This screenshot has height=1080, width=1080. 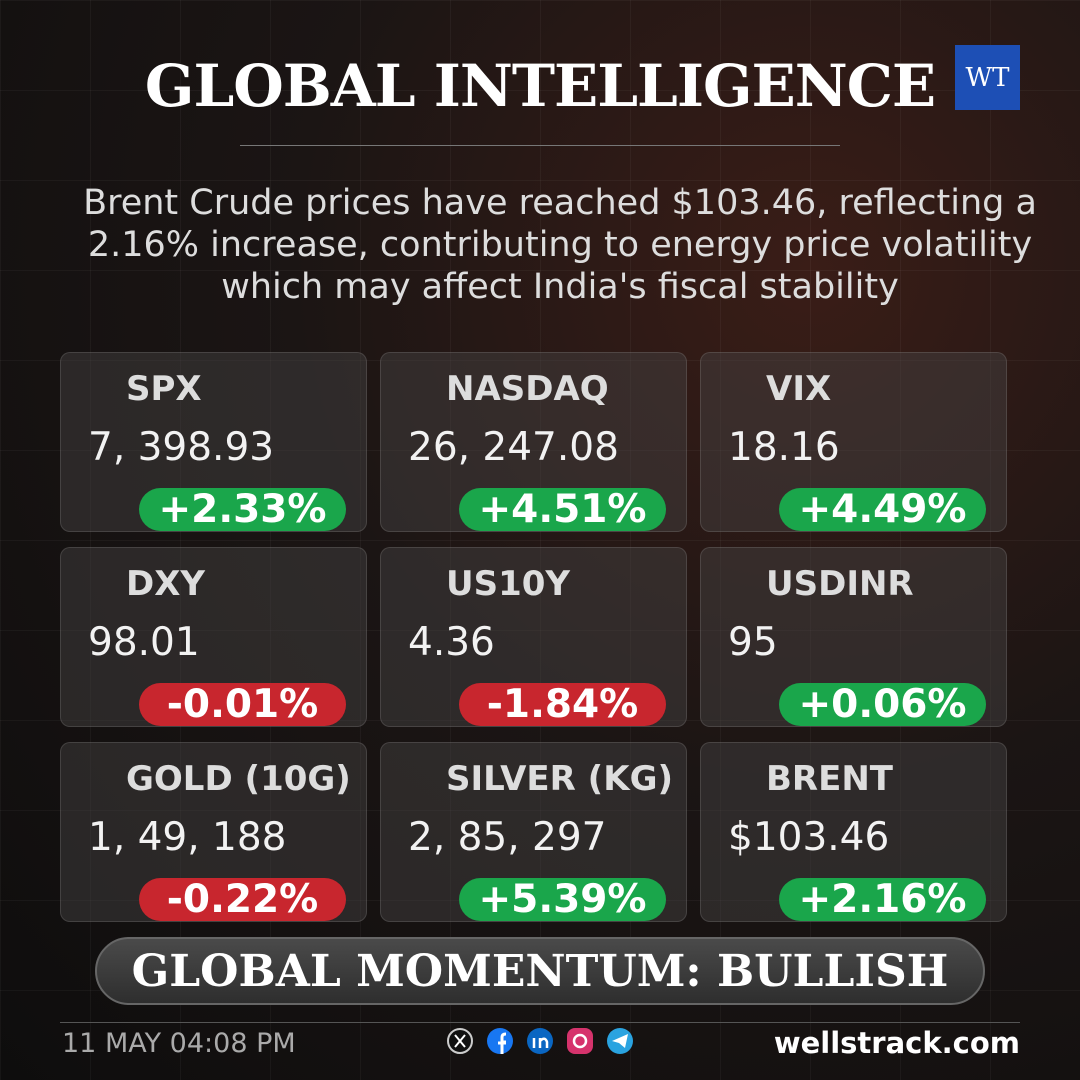 I want to click on instagram-icon, so click(x=580, y=1041).